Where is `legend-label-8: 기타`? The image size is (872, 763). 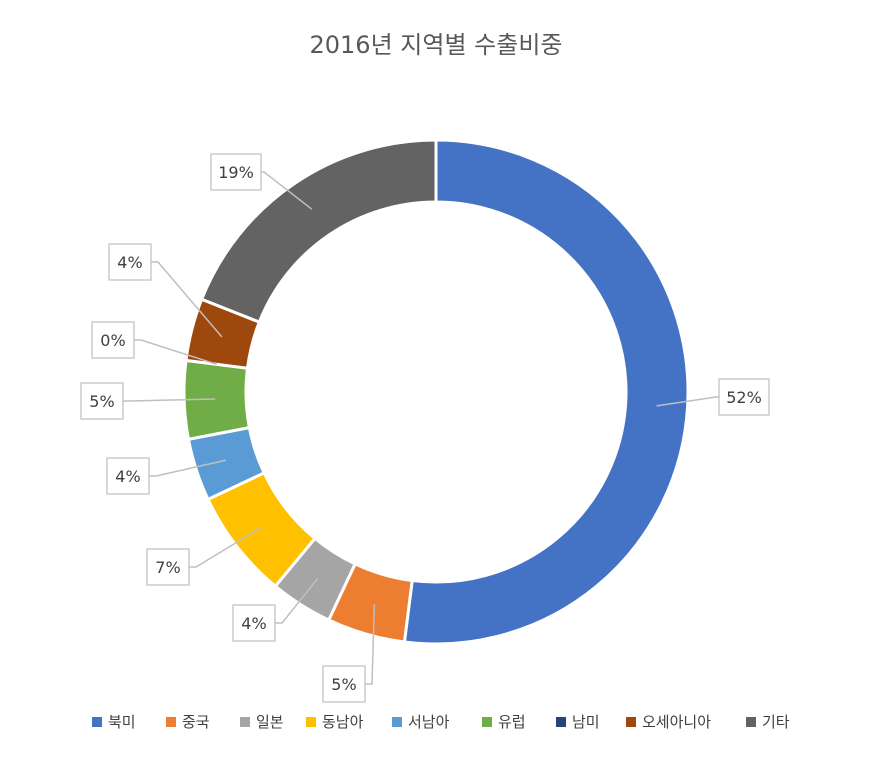
legend-label-8: 기타 is located at coordinates (776, 722).